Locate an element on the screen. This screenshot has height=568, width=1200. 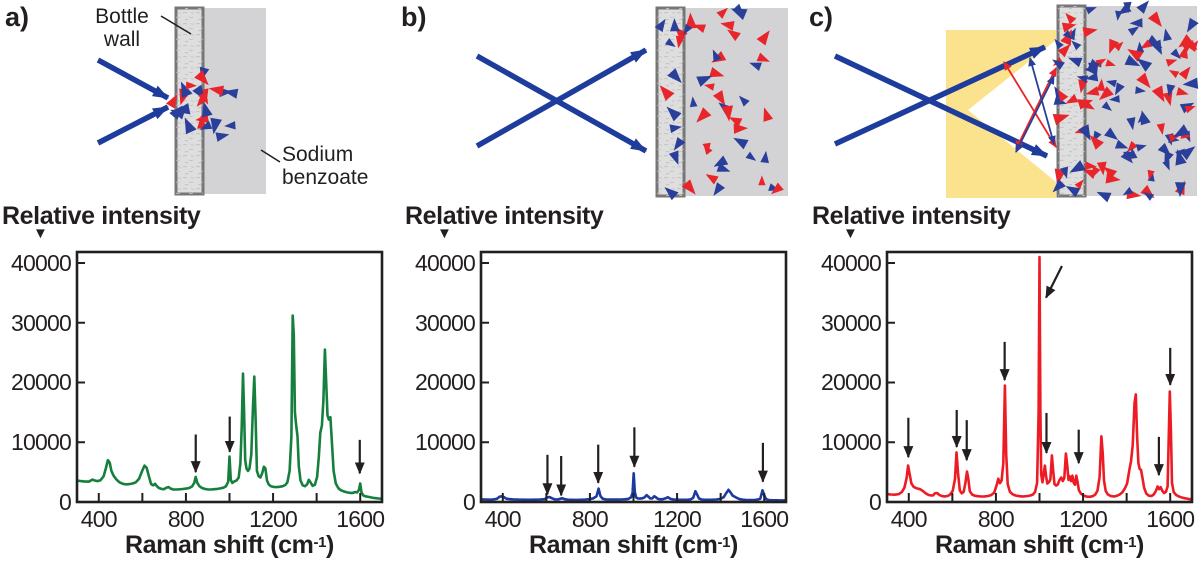
bottle-wall-line2: wall is located at coordinates (122, 39).